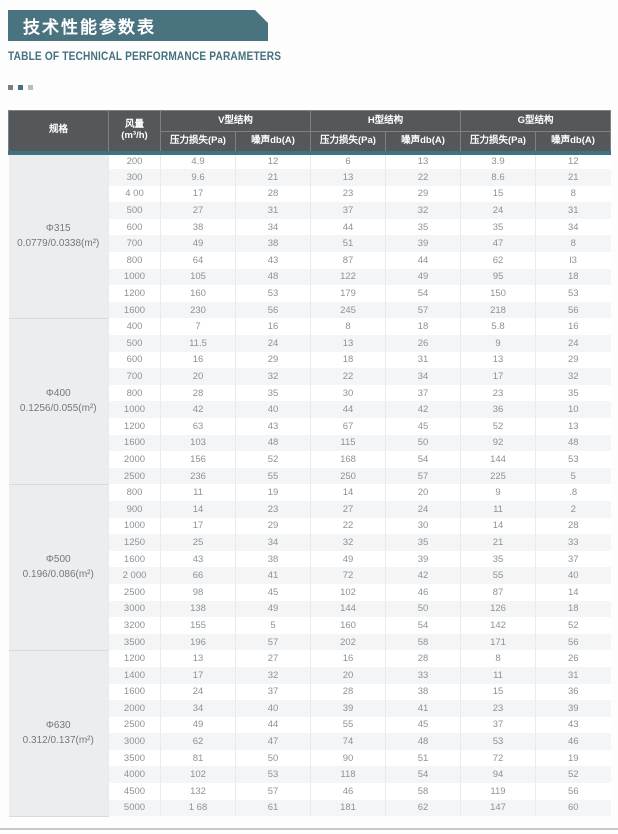  Describe the element at coordinates (134, 177) in the screenshot. I see `flow-cell: 300` at that location.